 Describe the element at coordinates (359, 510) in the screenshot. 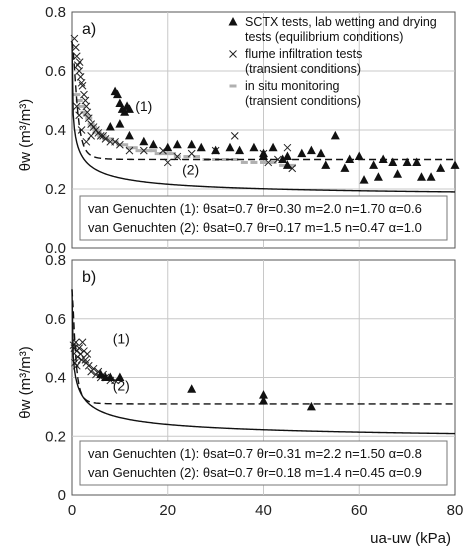

I see `x-tick-label: 60` at that location.